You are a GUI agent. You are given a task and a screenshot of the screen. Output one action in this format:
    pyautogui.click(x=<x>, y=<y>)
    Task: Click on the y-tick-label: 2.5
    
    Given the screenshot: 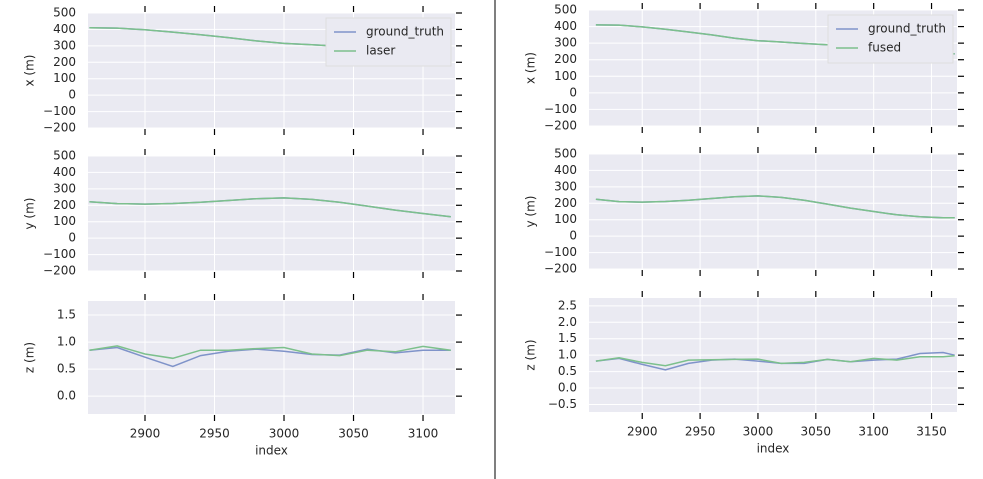 What is the action you would take?
    pyautogui.click(x=567, y=305)
    